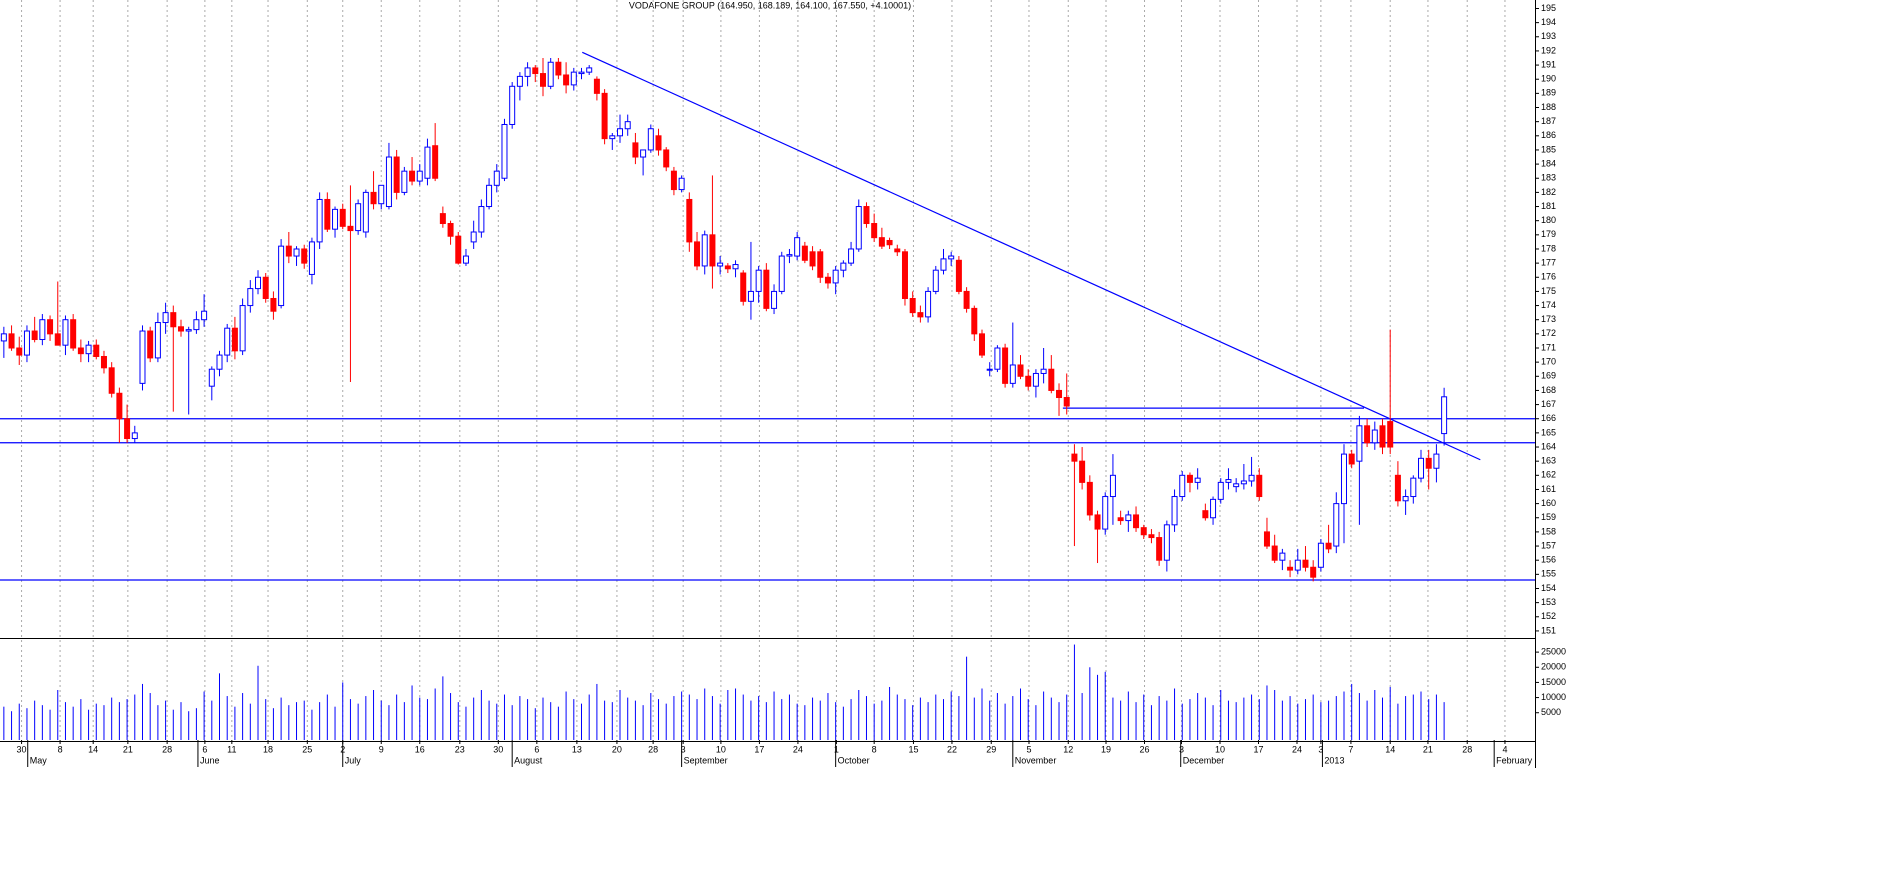 This screenshot has width=1883, height=885. Describe the element at coordinates (231, 749) in the screenshot. I see `x-tick-label: 11` at that location.